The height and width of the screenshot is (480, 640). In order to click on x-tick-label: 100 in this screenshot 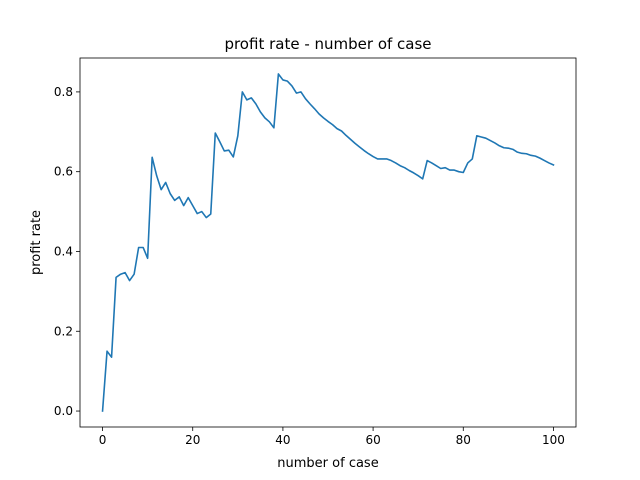, I will do `click(553, 440)`.